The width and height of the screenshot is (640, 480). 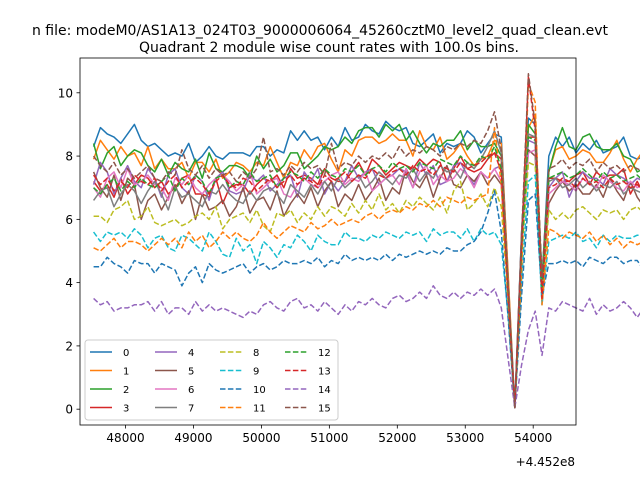 What do you see at coordinates (174, 409) in the screenshot?
I see `legend-item-7: 7` at bounding box center [174, 409].